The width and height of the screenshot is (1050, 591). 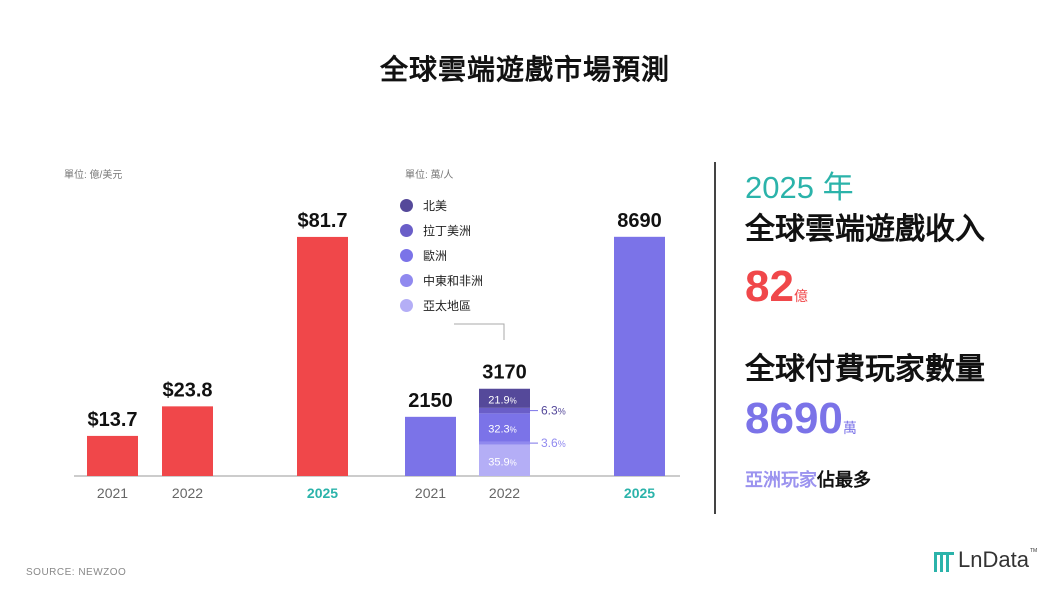 What do you see at coordinates (187, 390) in the screenshot?
I see `data-label: $23.8` at bounding box center [187, 390].